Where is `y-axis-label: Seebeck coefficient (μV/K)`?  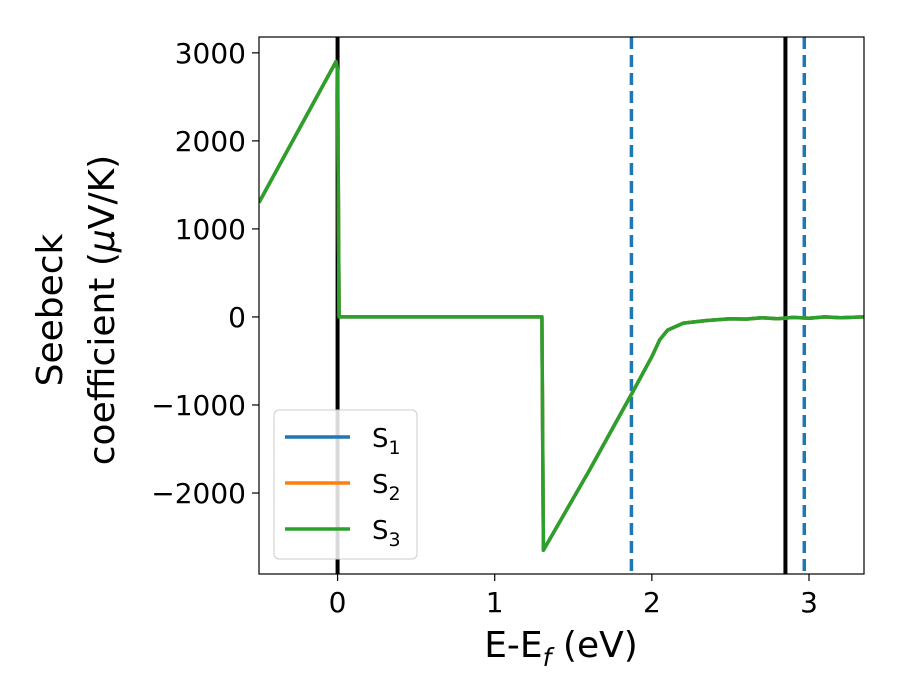 y-axis-label: Seebeck coefficient (μV/K) is located at coordinates (76, 310).